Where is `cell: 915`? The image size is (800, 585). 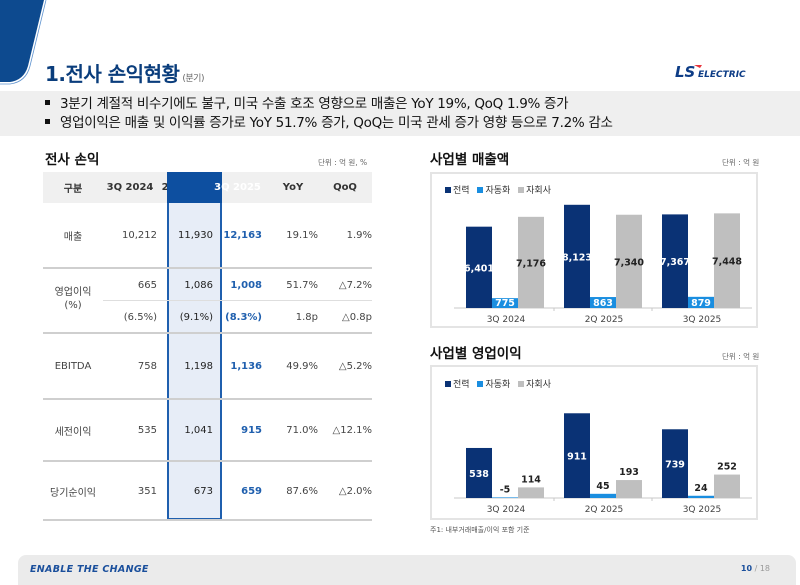 cell: 915 is located at coordinates (251, 430).